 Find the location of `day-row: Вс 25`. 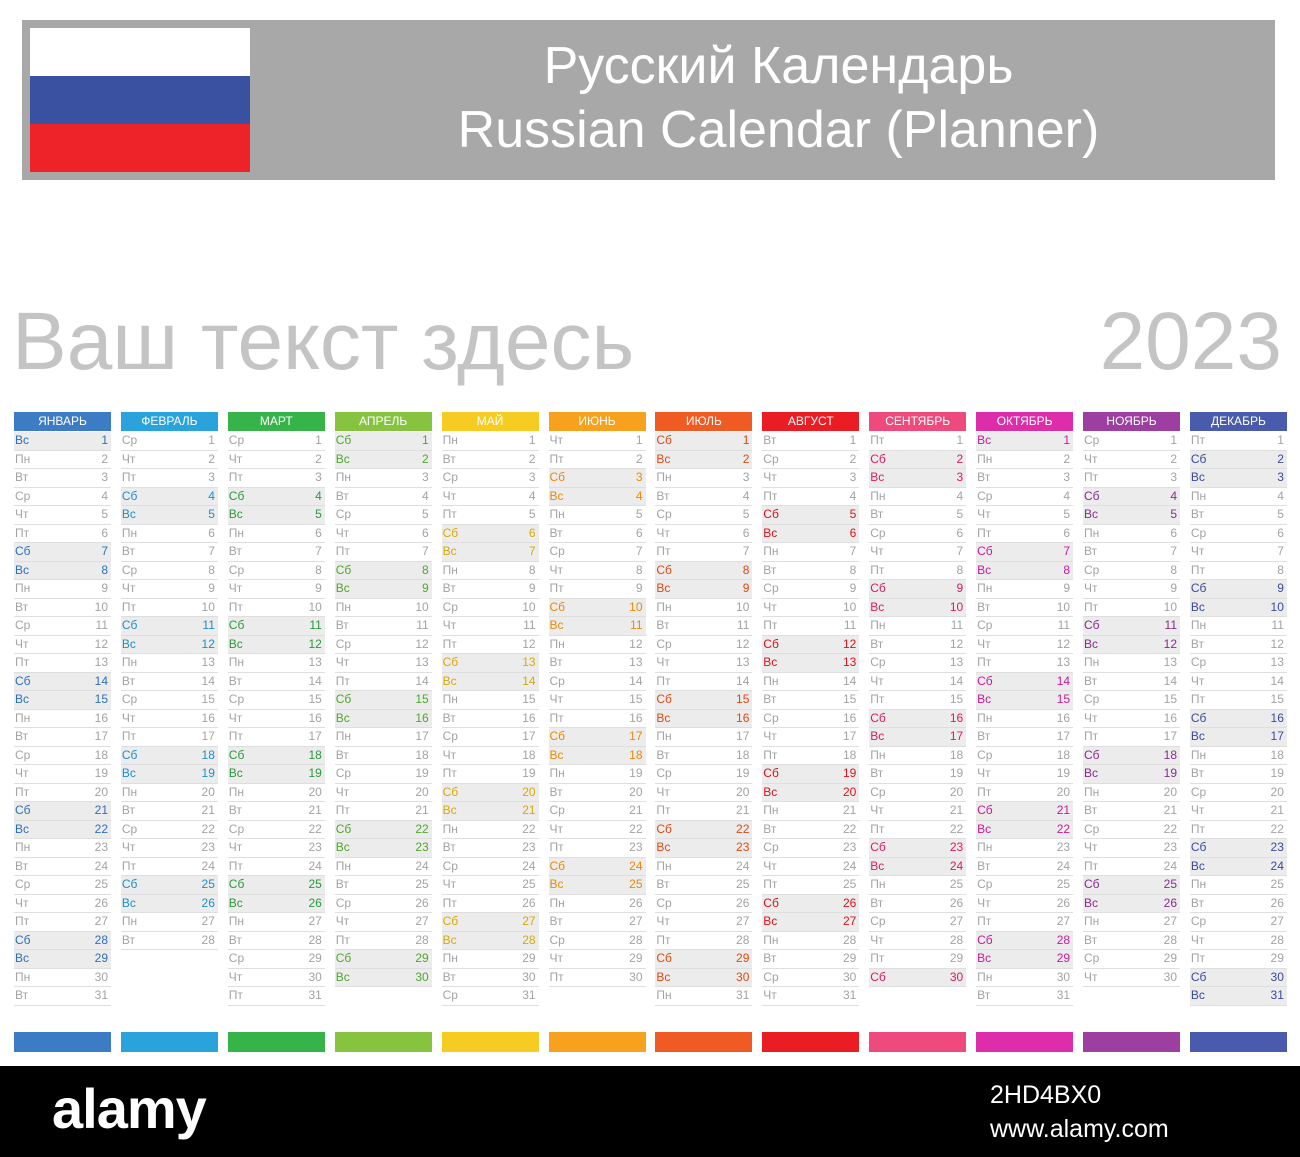

day-row: Вс 25 is located at coordinates (597, 885).